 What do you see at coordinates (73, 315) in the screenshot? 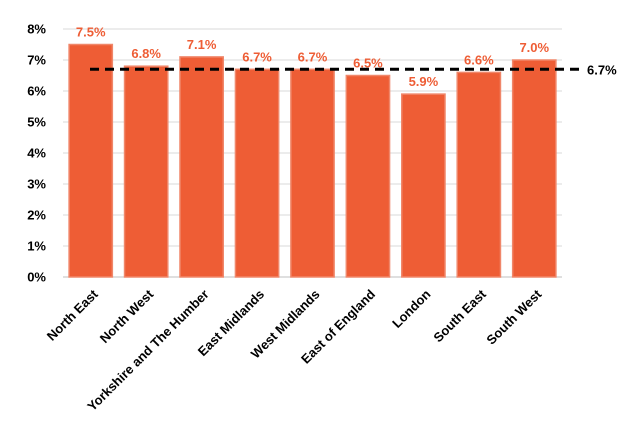
I see `category-label: North East` at bounding box center [73, 315].